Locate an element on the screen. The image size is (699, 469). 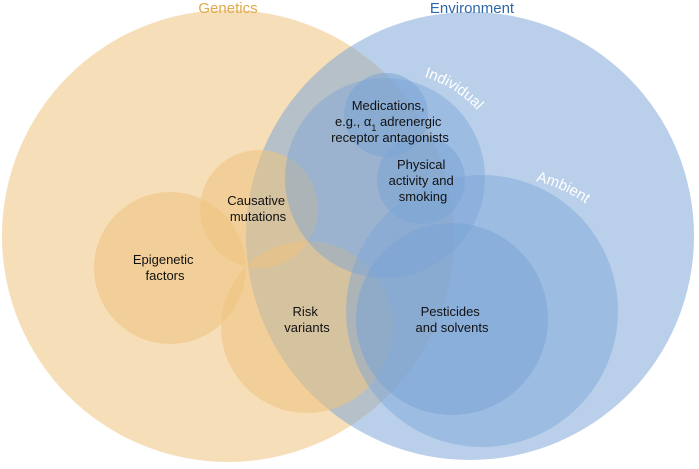
pesticides-circle is located at coordinates (452, 319).